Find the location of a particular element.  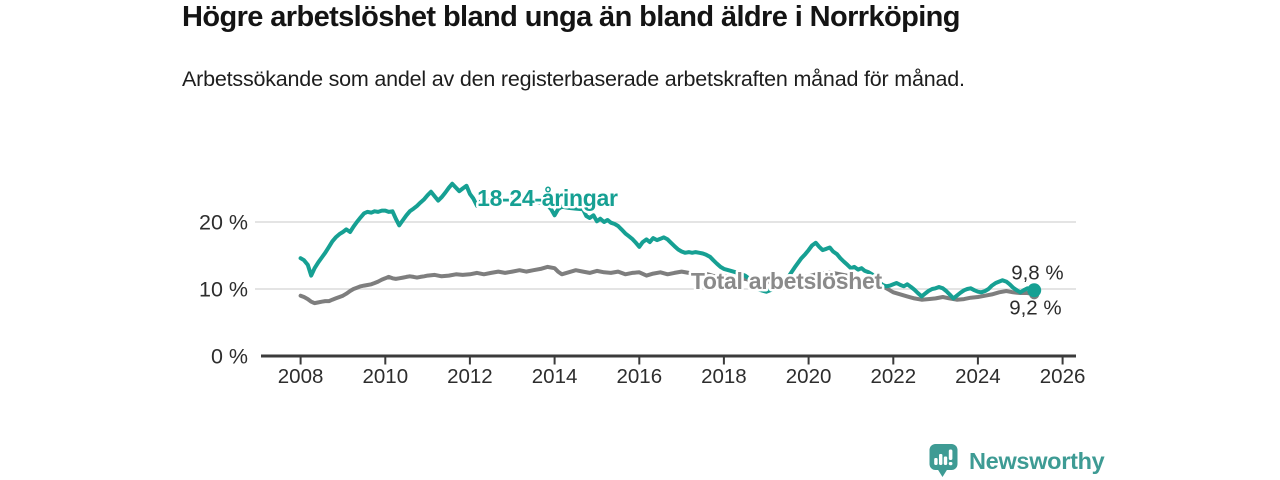

newsworthy-logo: Newsworthy is located at coordinates (1017, 461).